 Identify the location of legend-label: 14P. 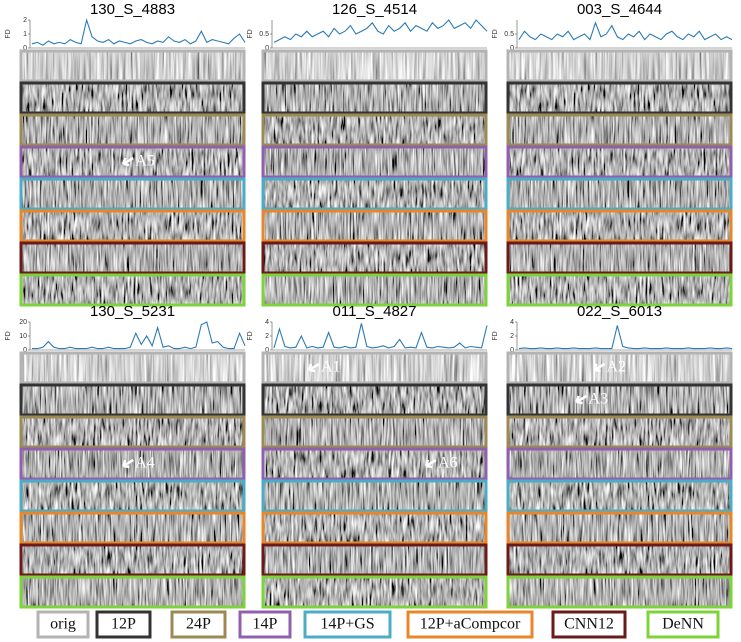
(265, 624).